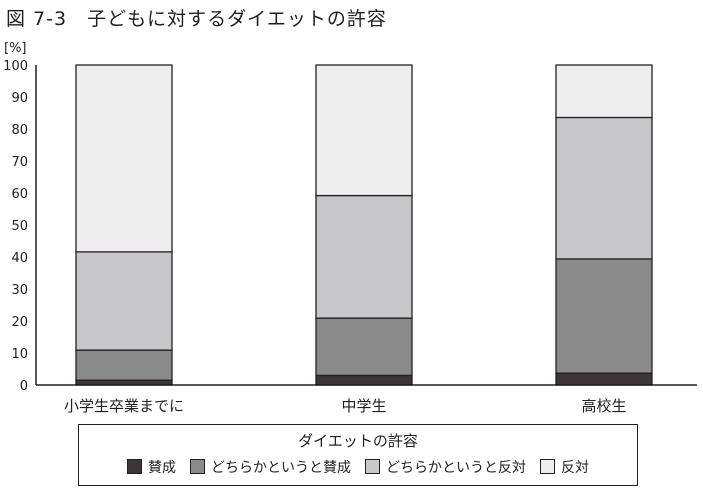  I want to click on legend-label: 賛成, so click(162, 468).